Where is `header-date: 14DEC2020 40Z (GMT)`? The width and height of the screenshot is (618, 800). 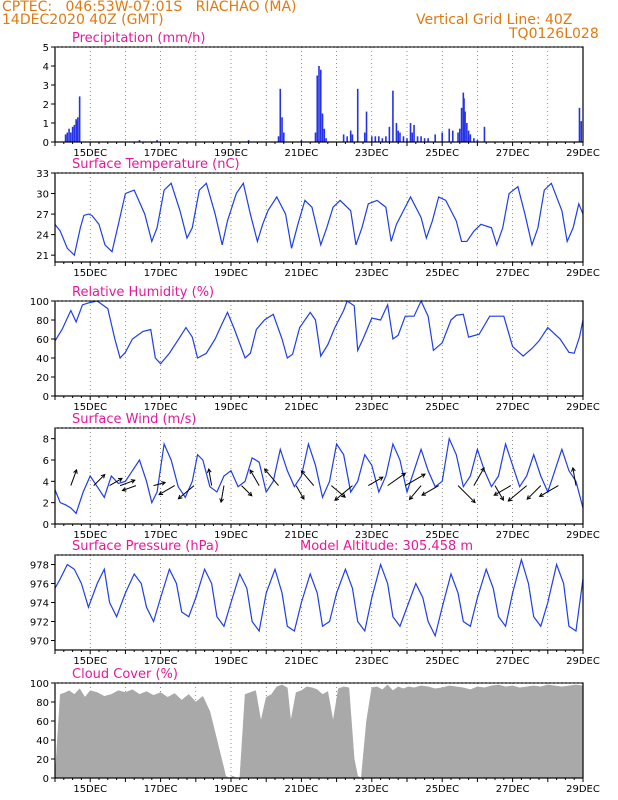
header-date: 14DEC2020 40Z (GMT) is located at coordinates (83, 20).